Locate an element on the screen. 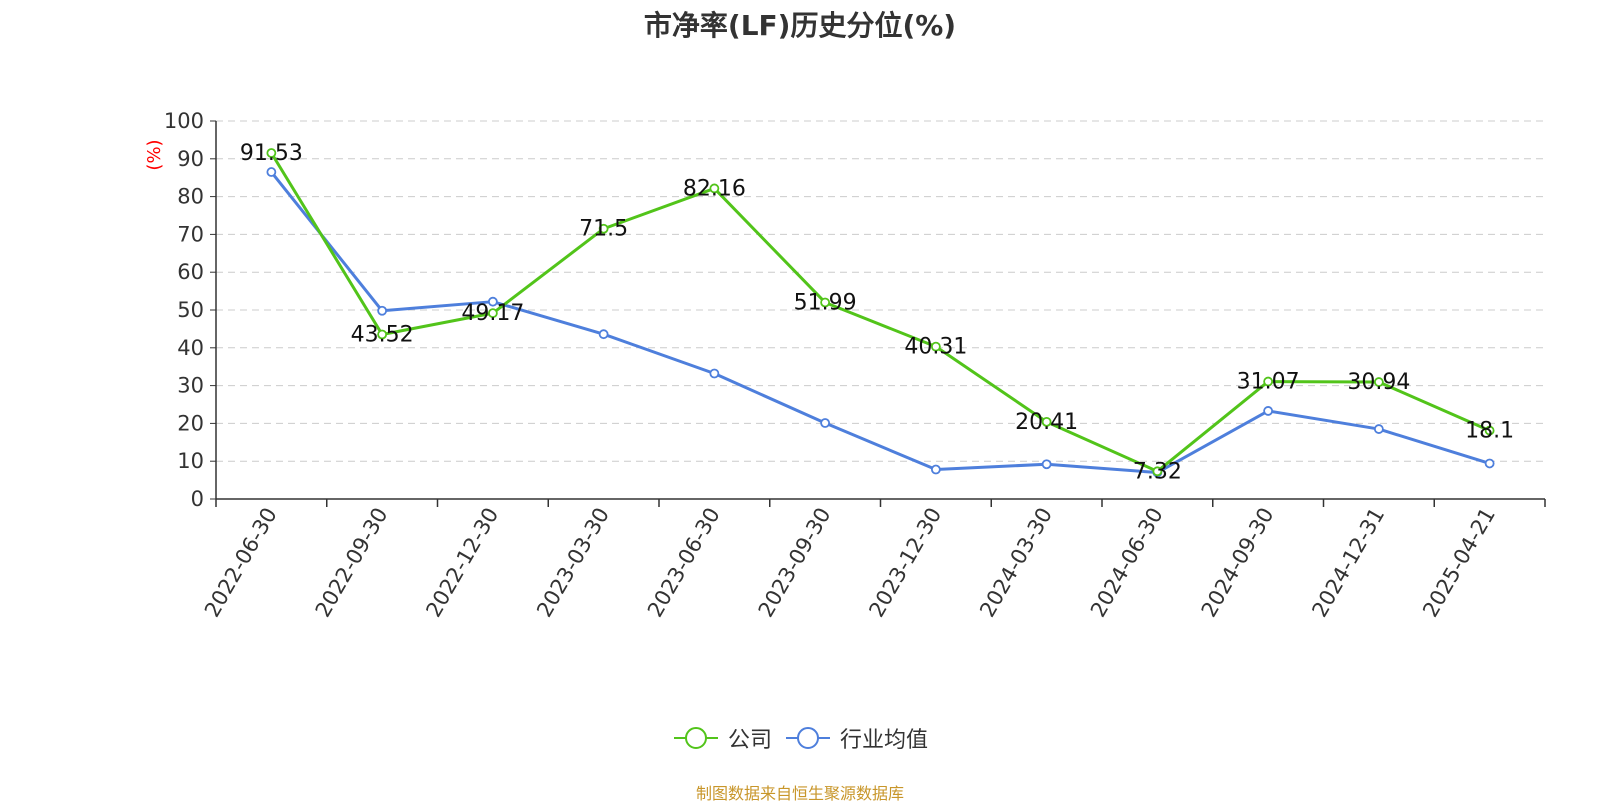 The width and height of the screenshot is (1600, 804). y-tick-label: 90 is located at coordinates (190, 159).